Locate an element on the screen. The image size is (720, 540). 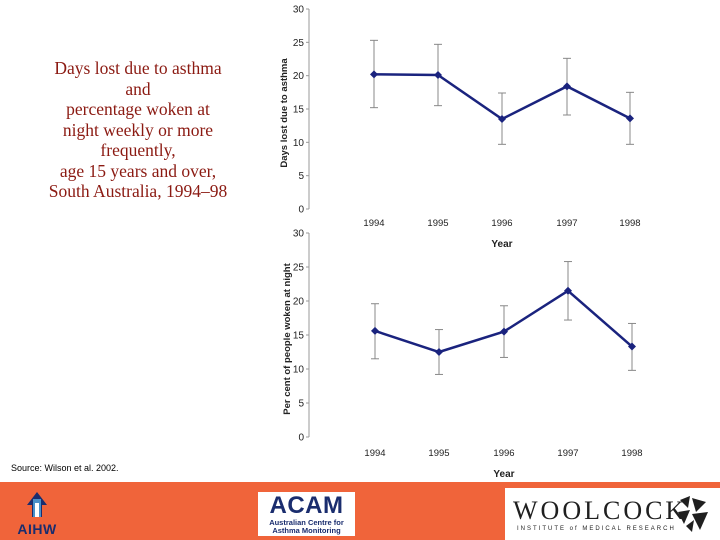
woolcock-text: WOOLCOCK is located at coordinates (600, 510).